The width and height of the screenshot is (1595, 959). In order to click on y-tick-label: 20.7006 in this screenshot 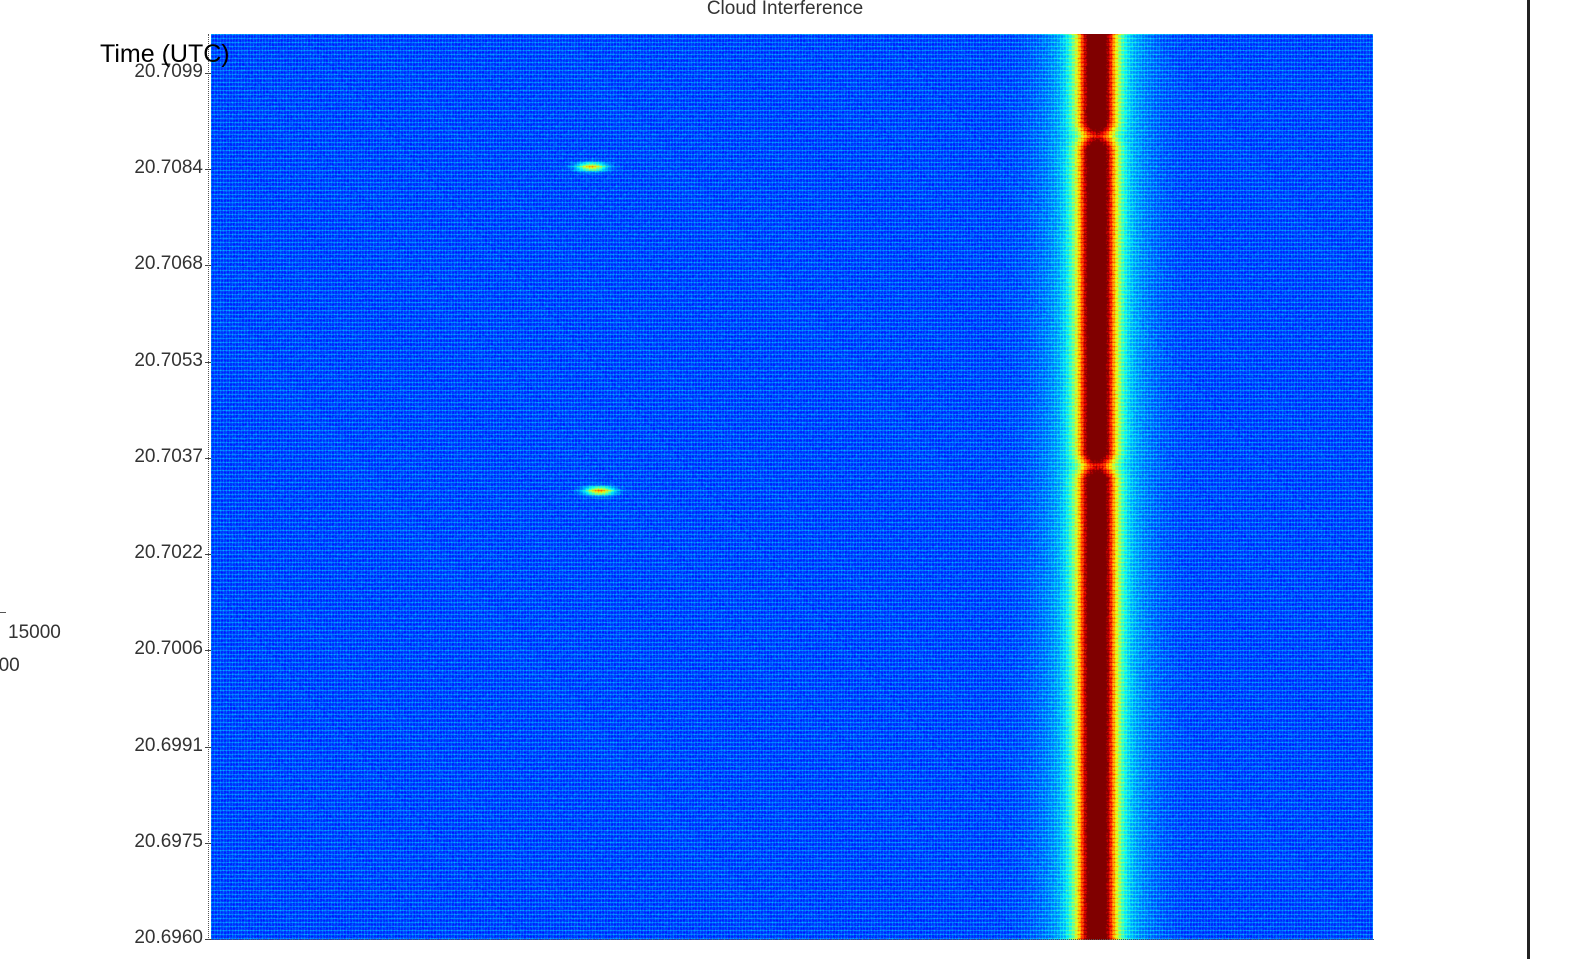, I will do `click(168, 649)`.